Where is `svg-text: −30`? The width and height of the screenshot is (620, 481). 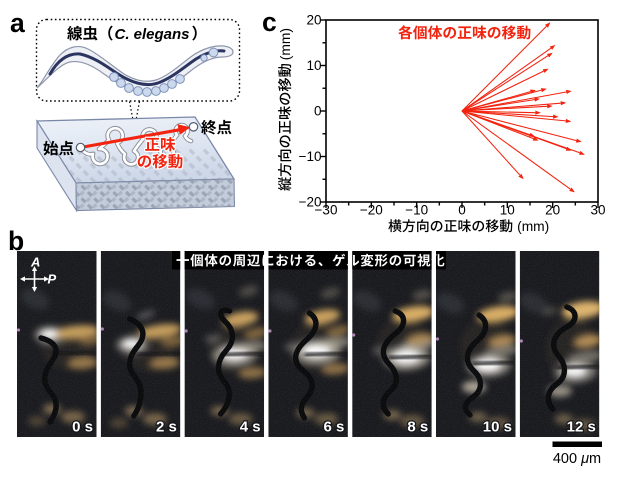
svg-text: −30 is located at coordinates (326, 210).